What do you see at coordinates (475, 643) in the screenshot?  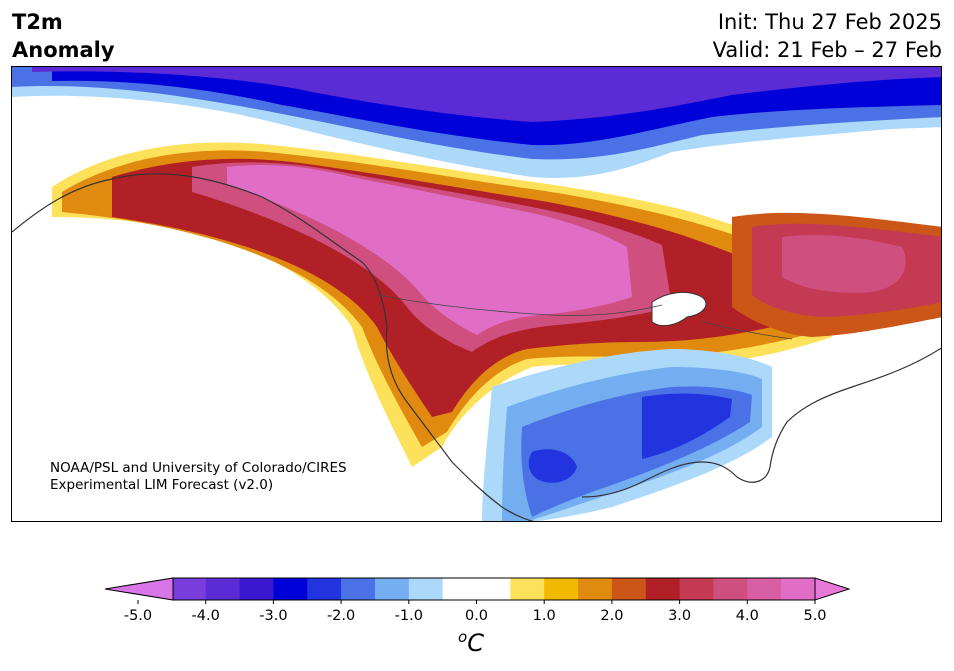 I see `unit-celsius: C` at bounding box center [475, 643].